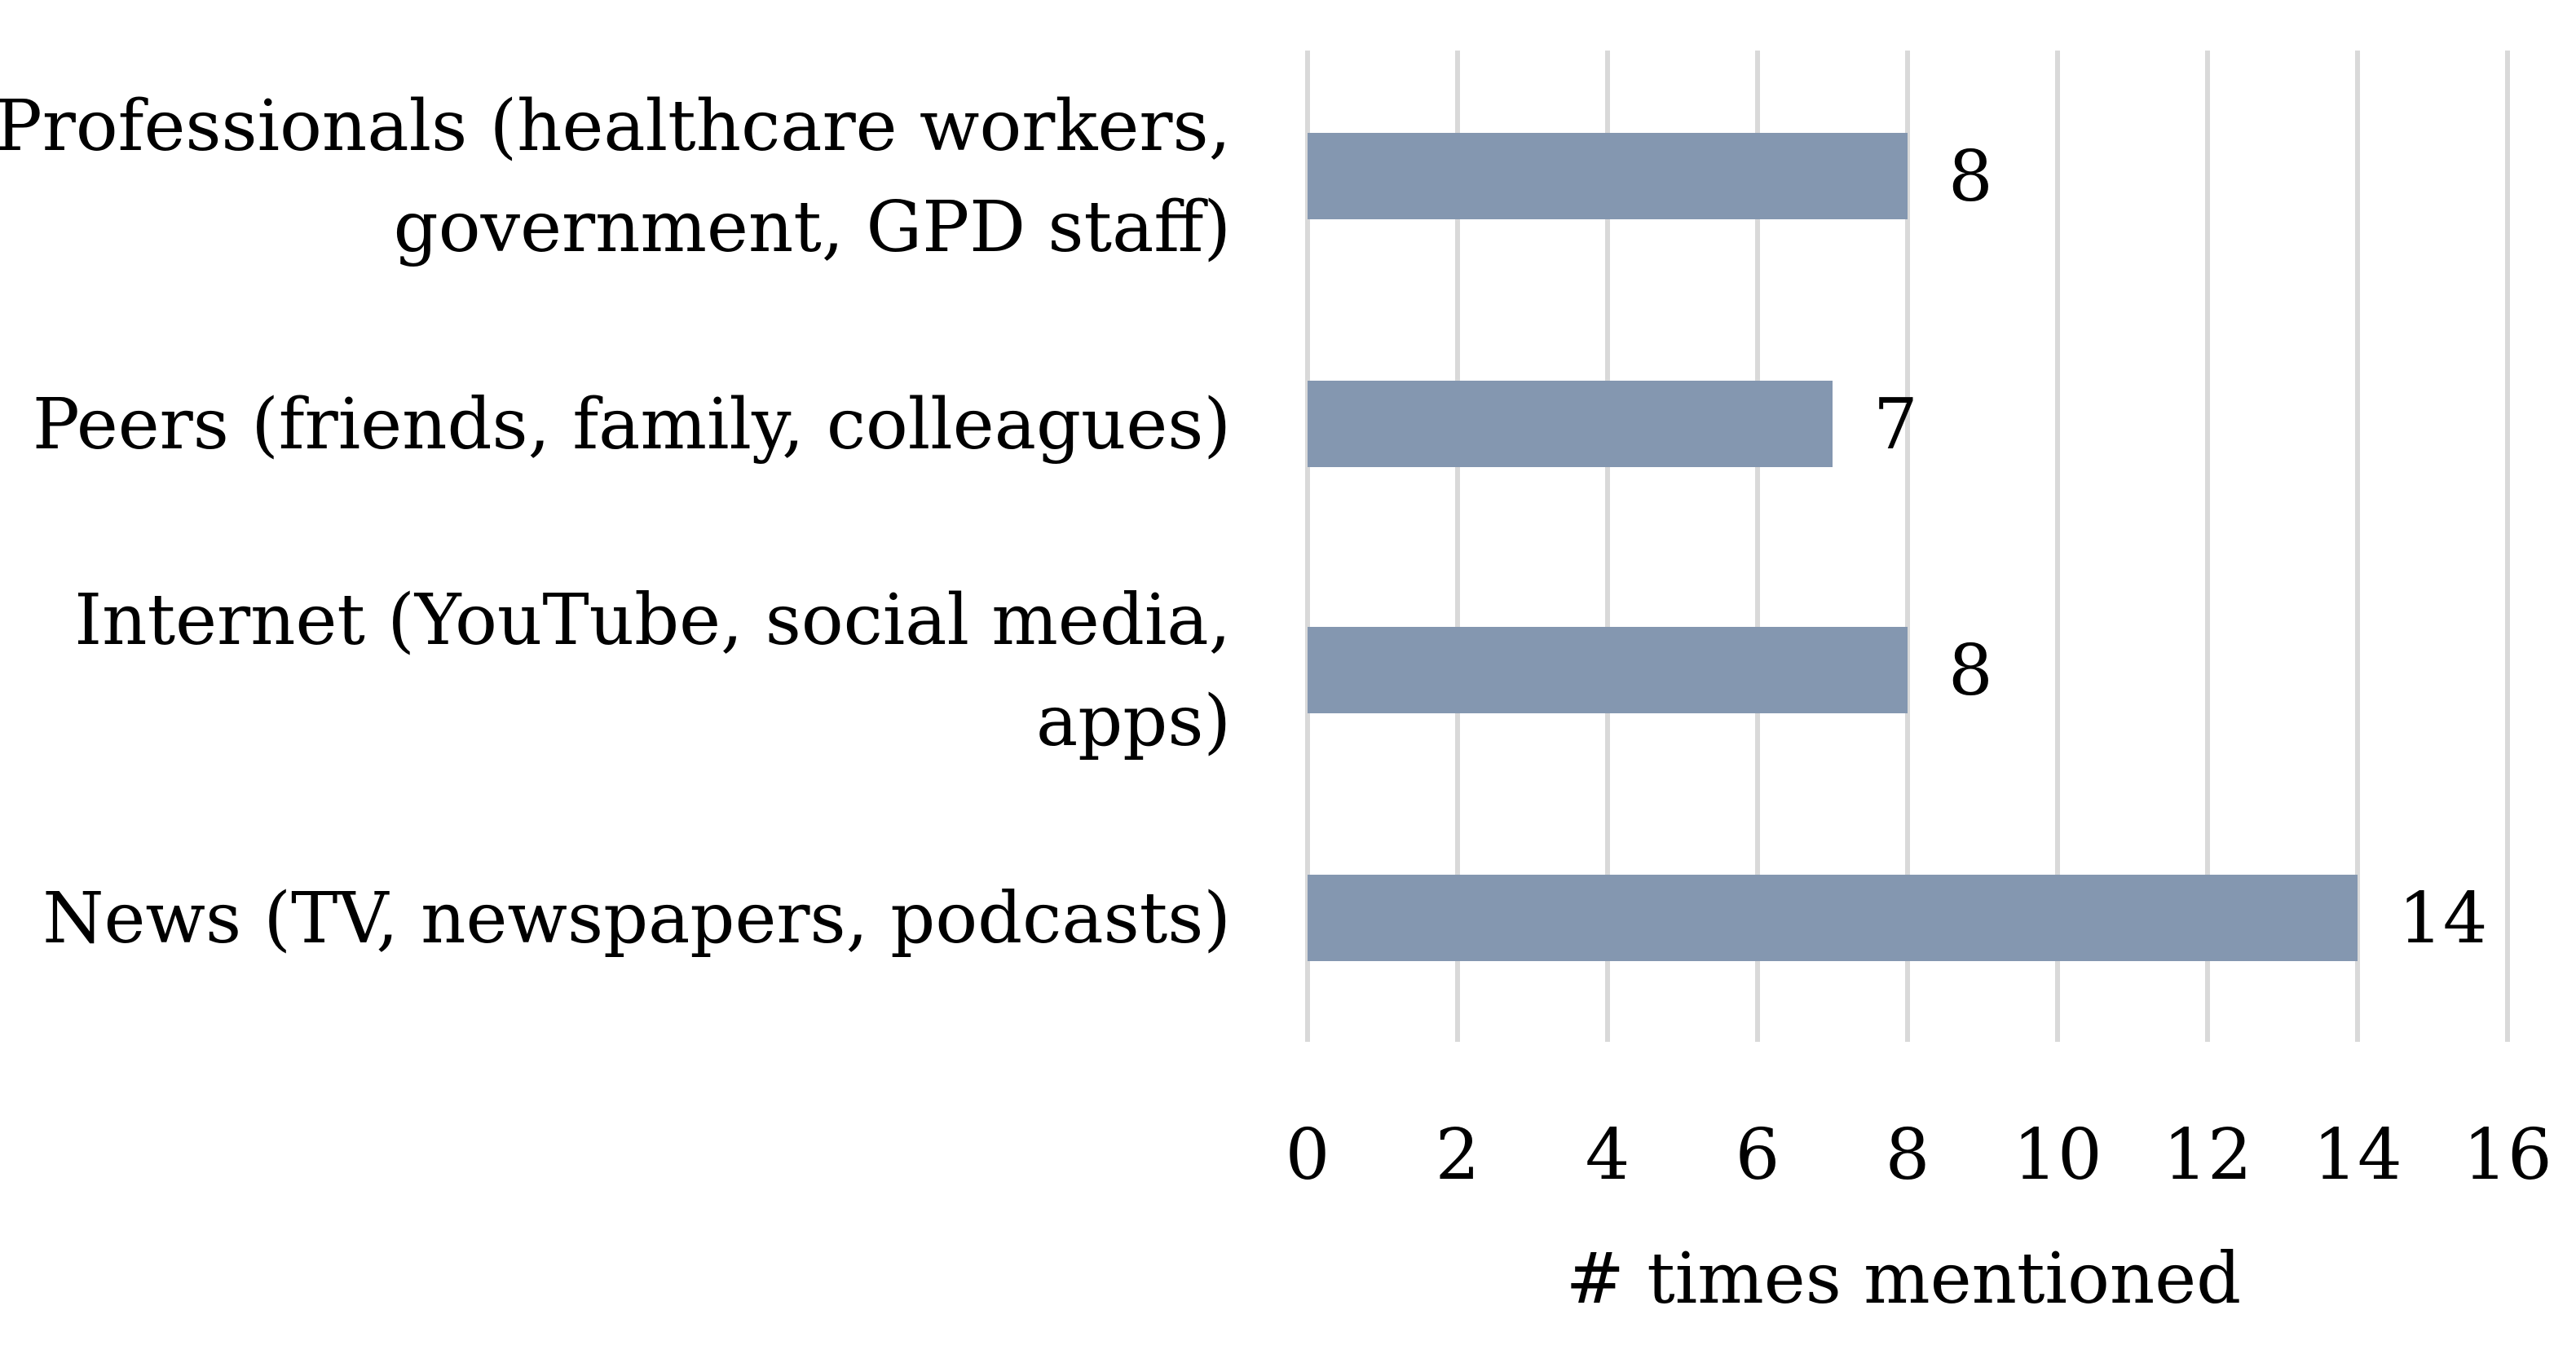 The height and width of the screenshot is (1363, 2576). Describe the element at coordinates (2442, 918) in the screenshot. I see `data-label: 14` at that location.